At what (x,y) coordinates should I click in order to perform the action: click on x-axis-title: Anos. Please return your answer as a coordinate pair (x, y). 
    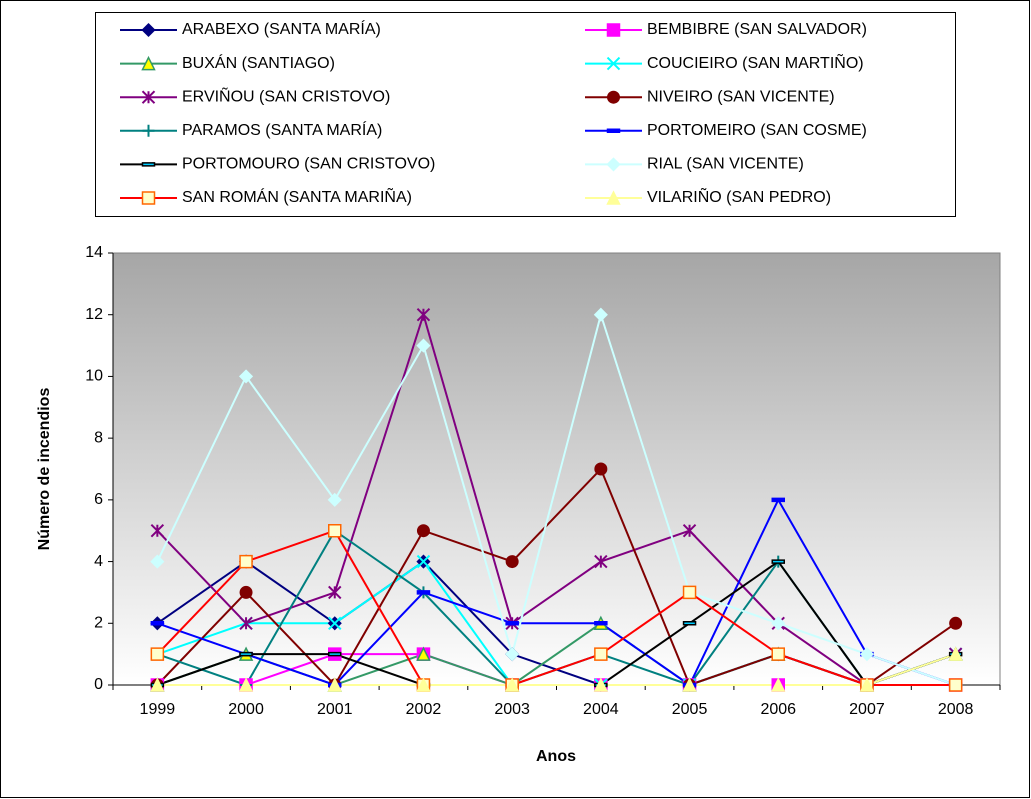
    Looking at the image, I should click on (556, 756).